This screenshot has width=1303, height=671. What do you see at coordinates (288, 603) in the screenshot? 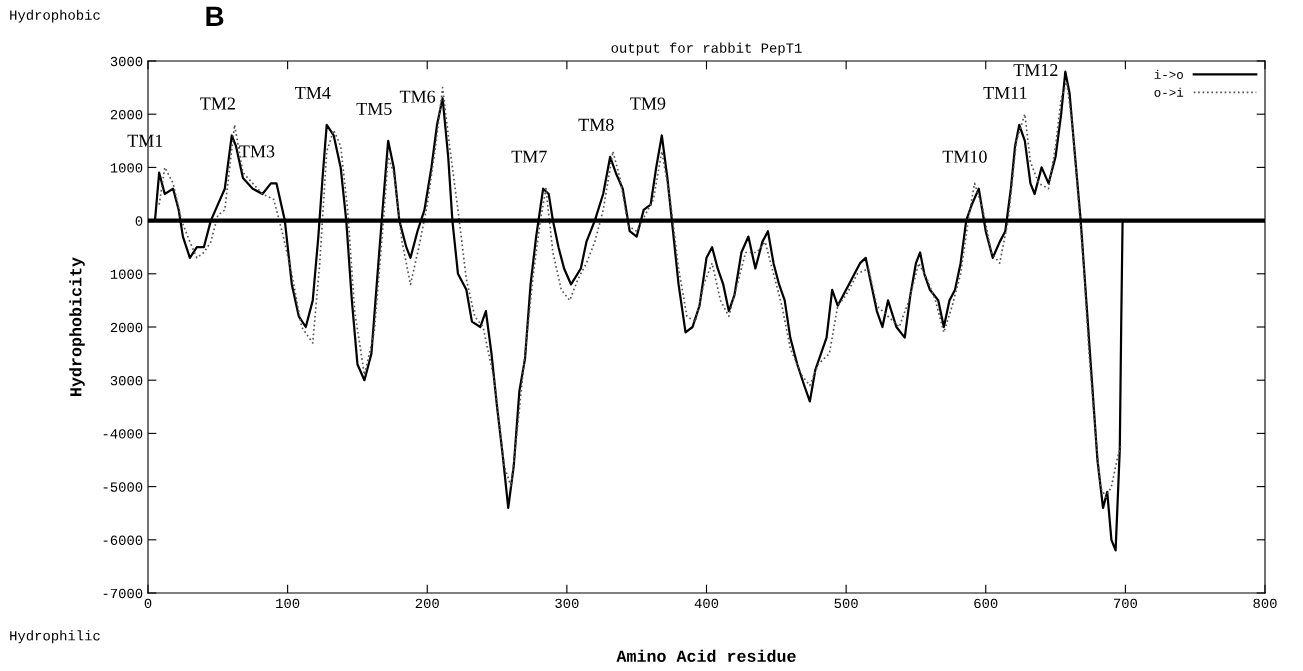
I see `x-tick-label: 100` at bounding box center [288, 603].